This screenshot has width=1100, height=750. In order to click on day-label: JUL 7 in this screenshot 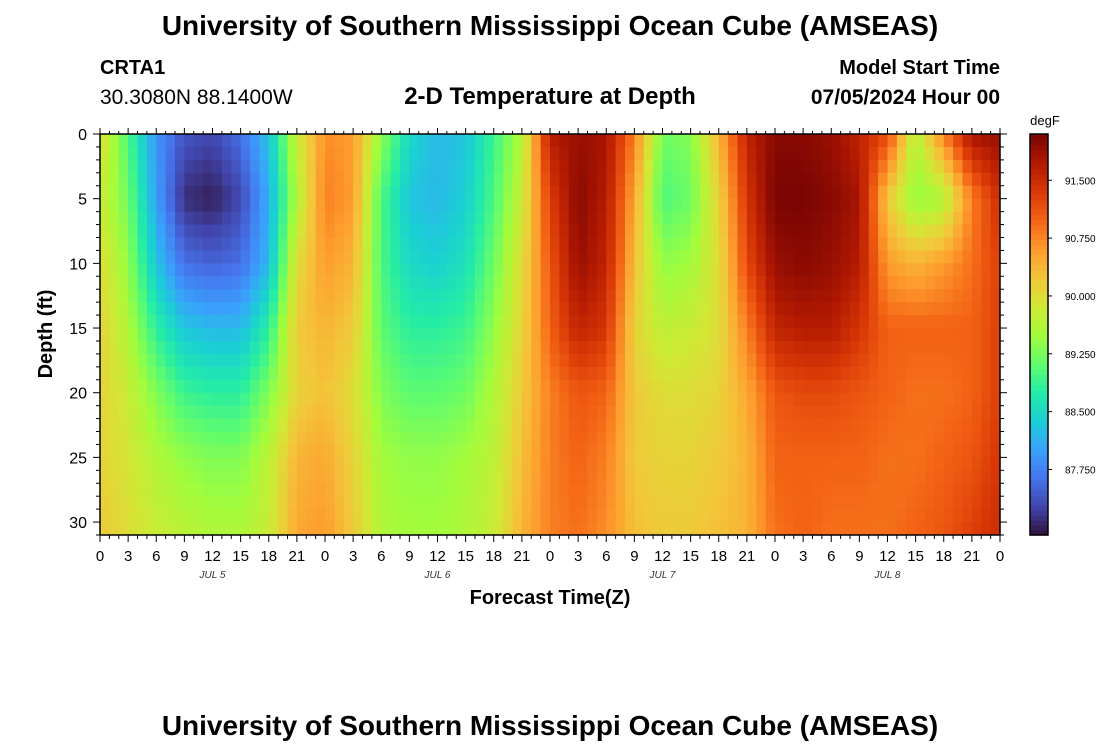, I will do `click(662, 575)`.